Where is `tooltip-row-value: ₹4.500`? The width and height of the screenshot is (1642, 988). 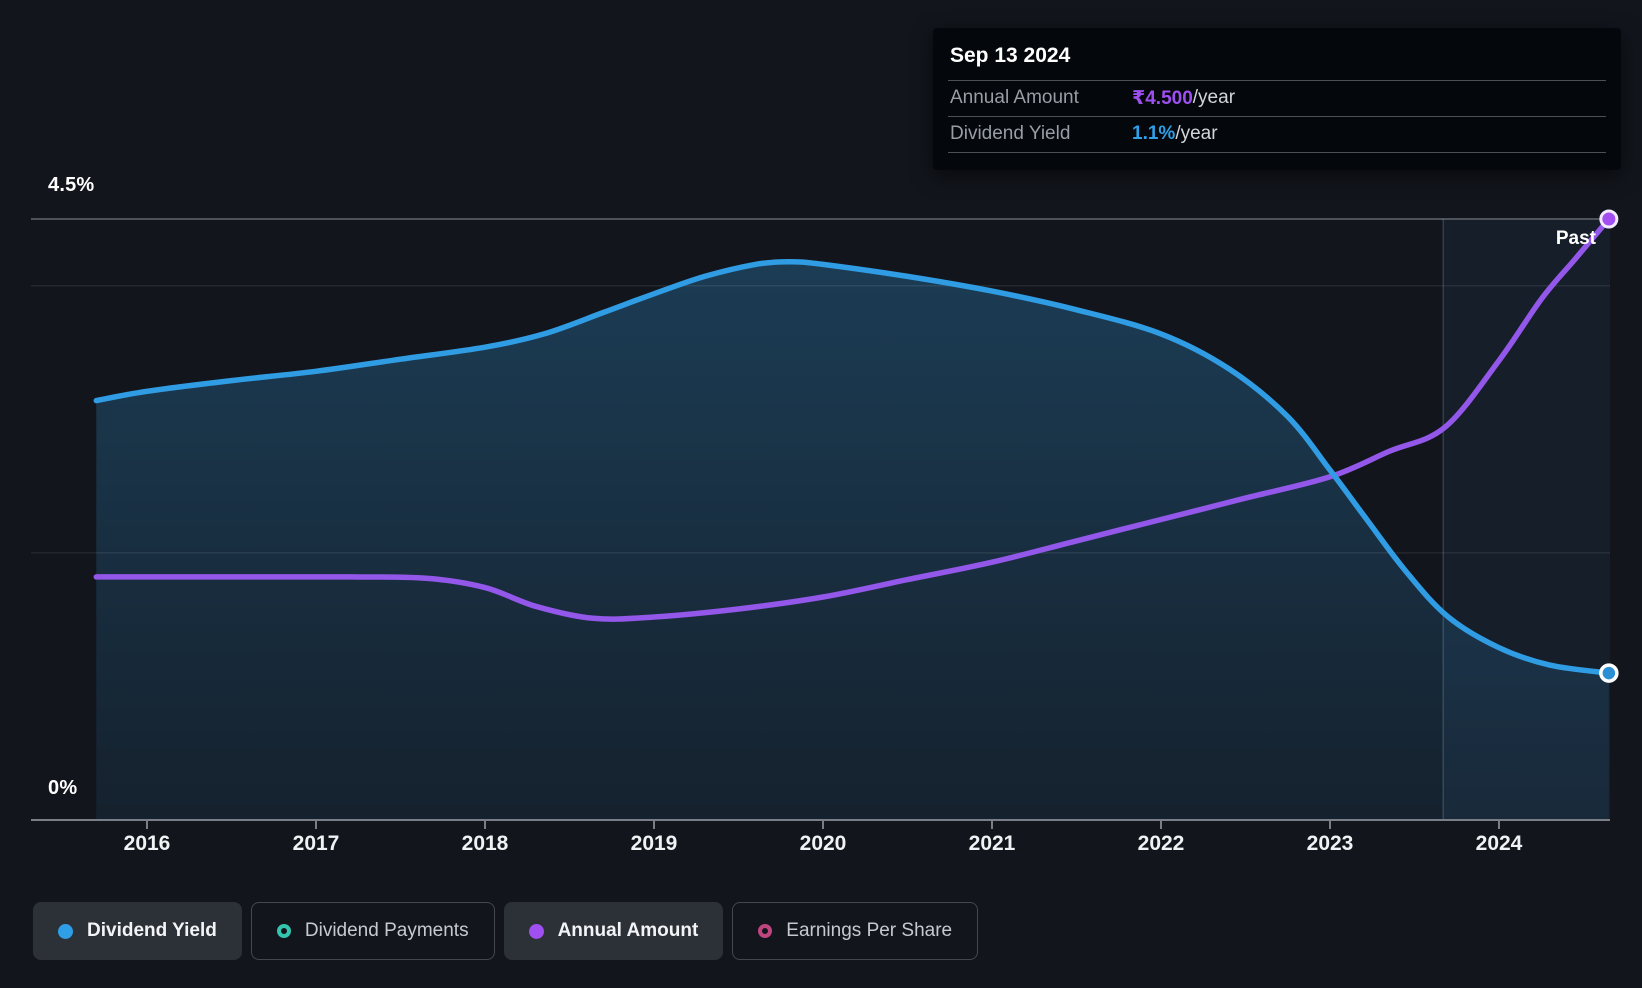
tooltip-row-value: ₹4.500 is located at coordinates (1162, 98).